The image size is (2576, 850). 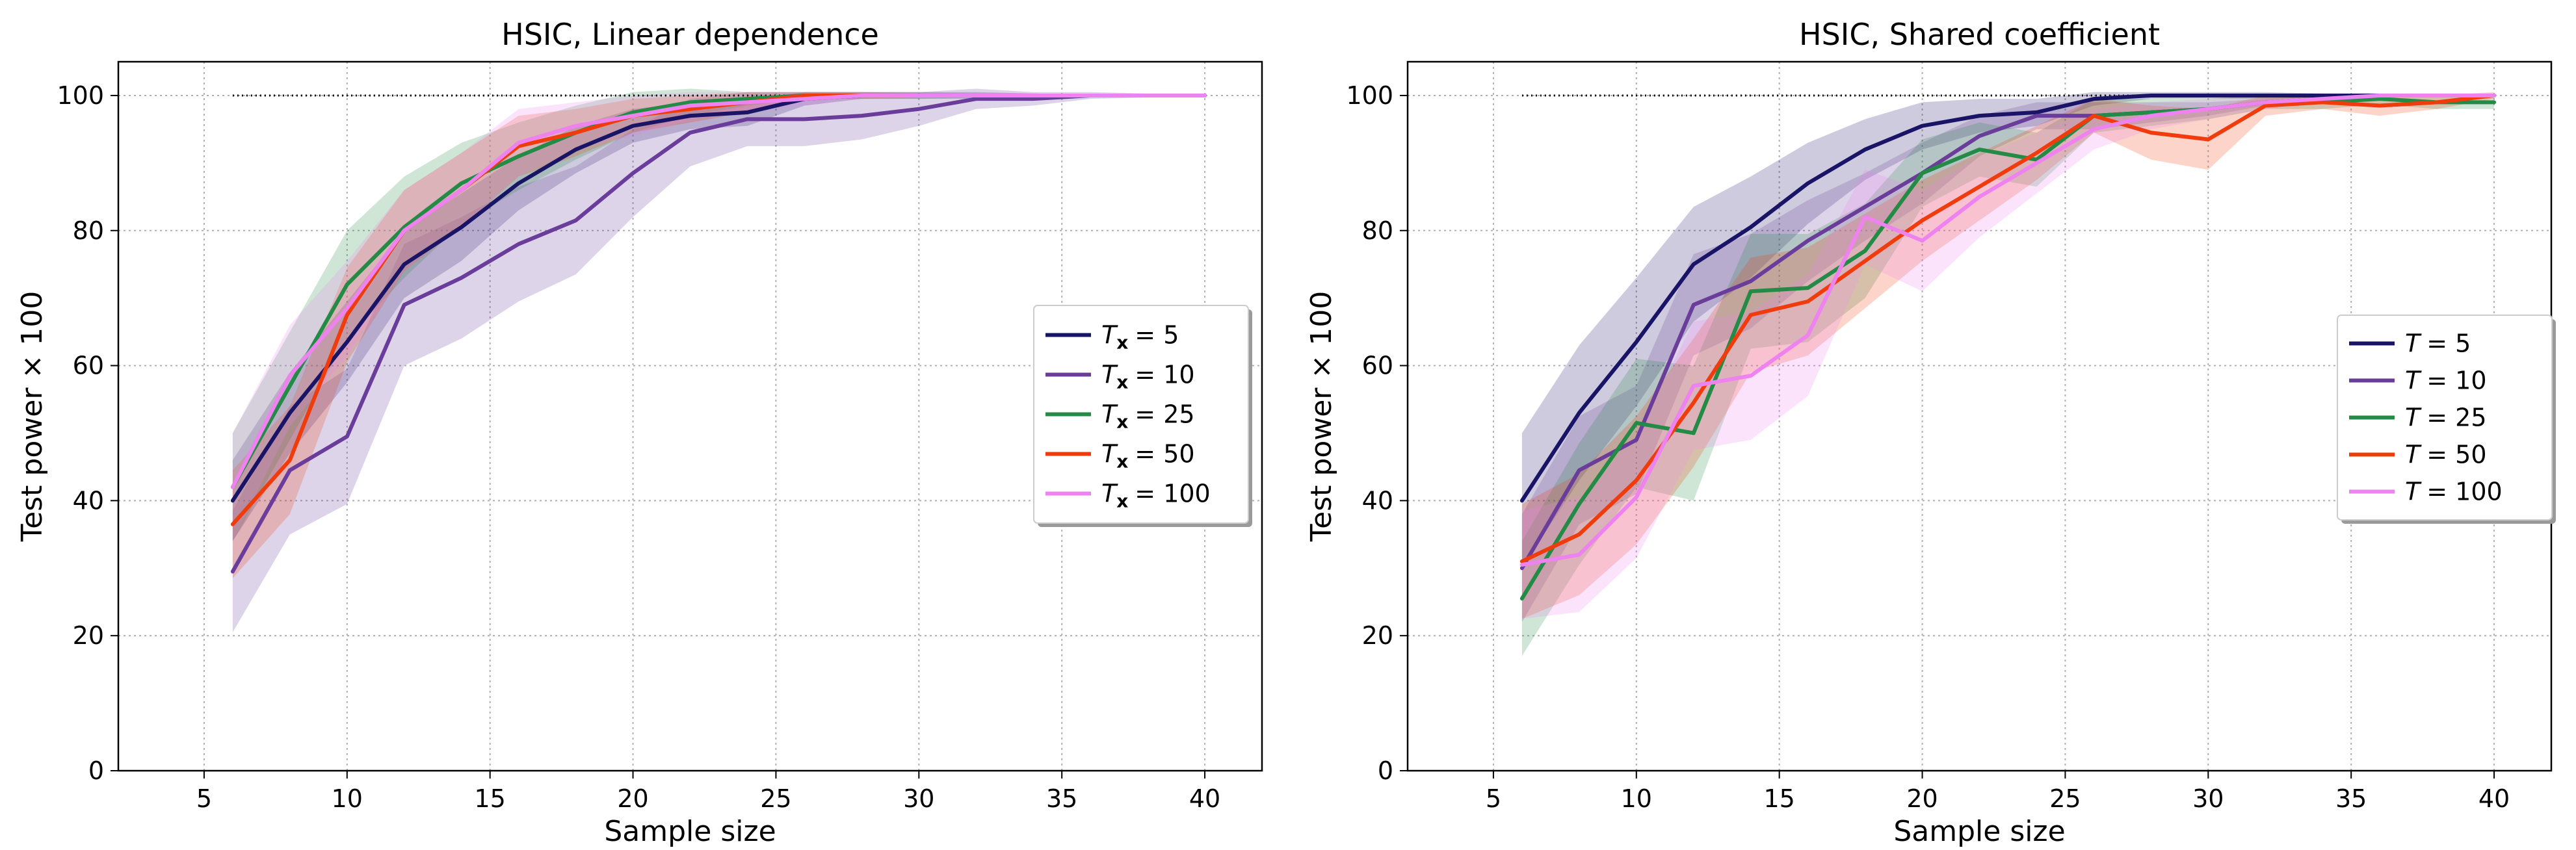 I want to click on legend-entry-25: Tx = 25, so click(x=1148, y=416).